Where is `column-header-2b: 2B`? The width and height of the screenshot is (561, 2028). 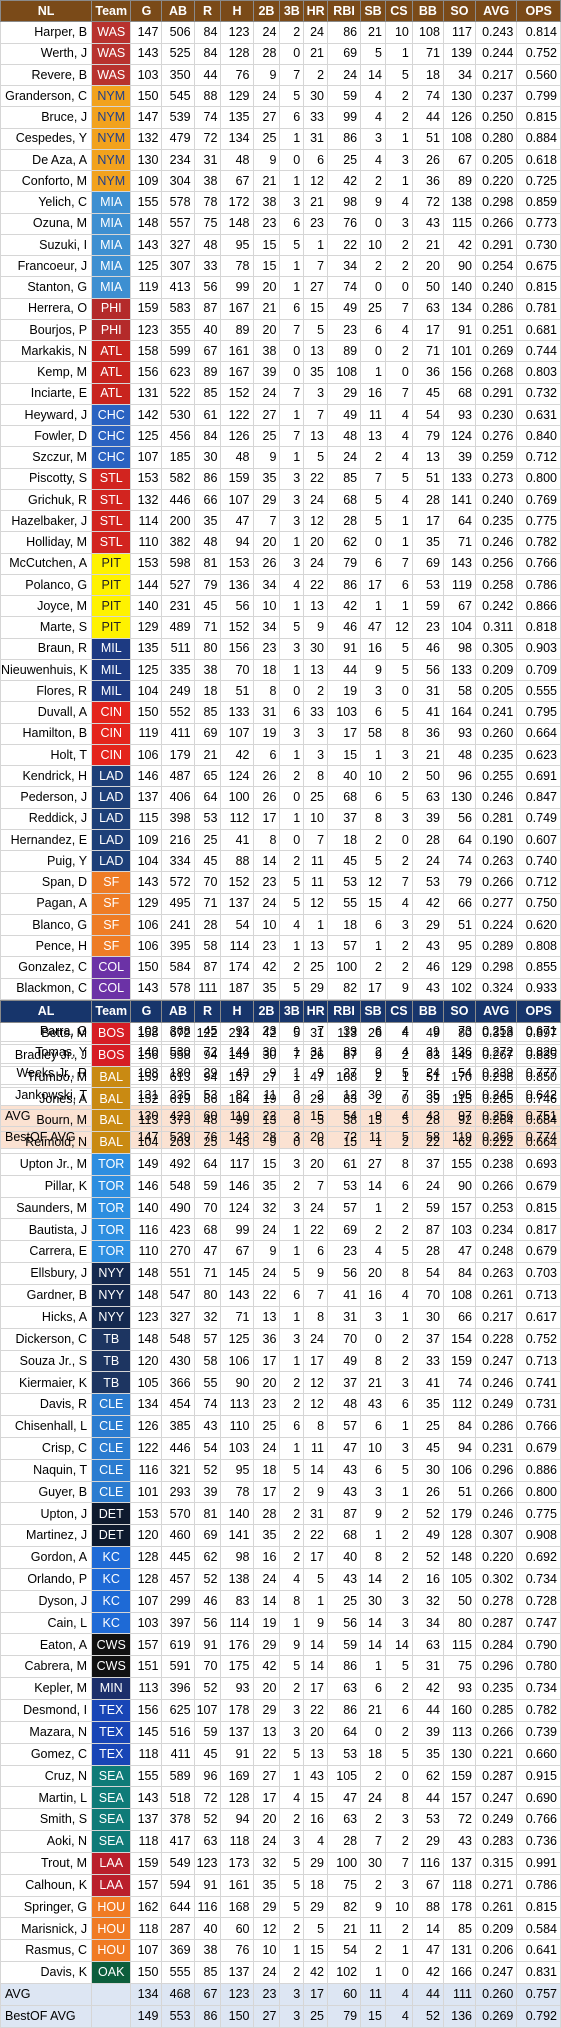
column-header-2b: 2B is located at coordinates (266, 11).